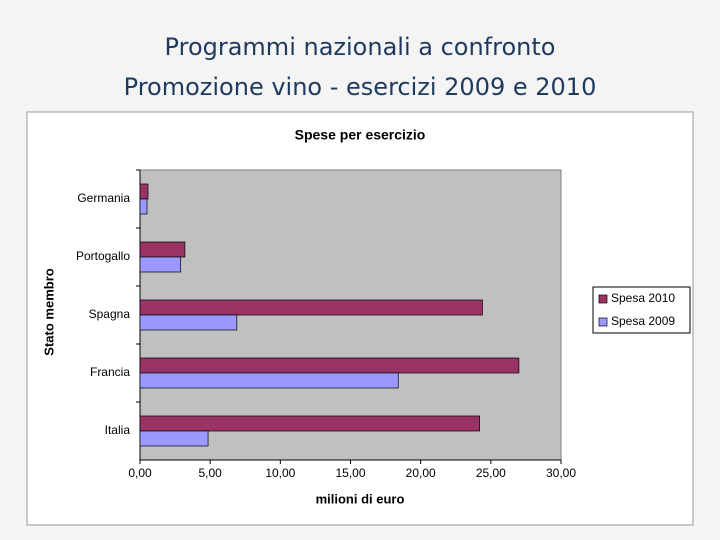 This screenshot has width=720, height=540. Describe the element at coordinates (103, 198) in the screenshot. I see `y-tick-label: Germania` at that location.